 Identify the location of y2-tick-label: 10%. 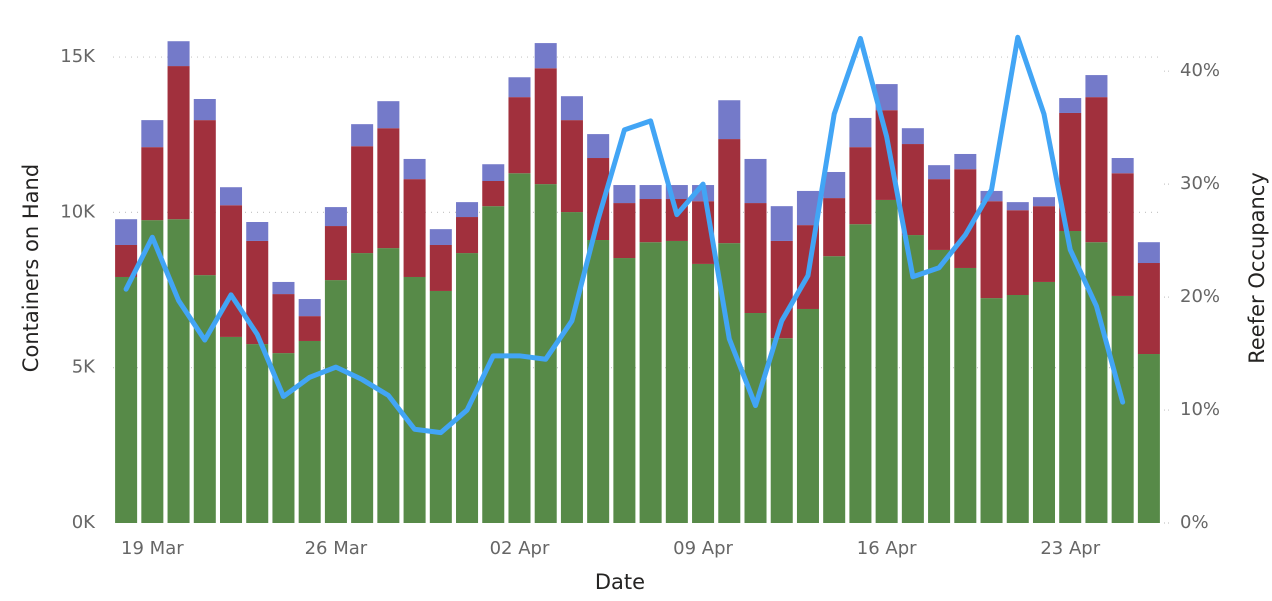
(1200, 409).